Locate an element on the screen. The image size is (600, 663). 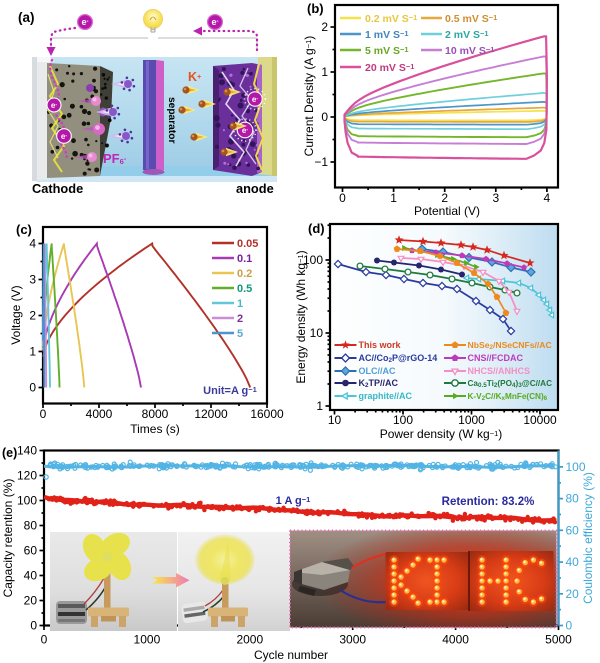
svg-text: 2000 is located at coordinates (249, 640).